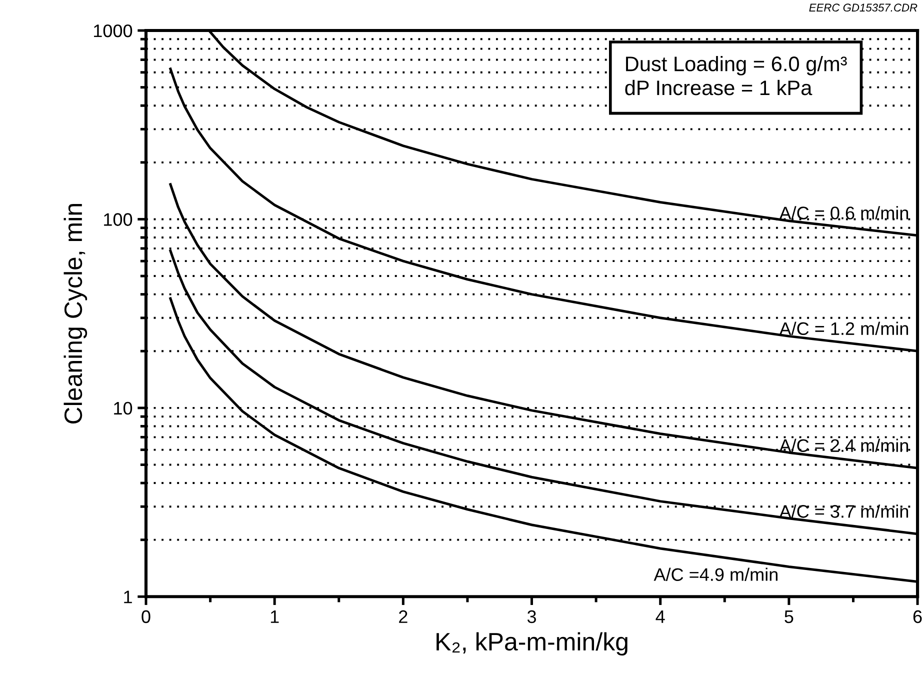  I want to click on text: EERC GD15357.CDR, so click(863, 8).